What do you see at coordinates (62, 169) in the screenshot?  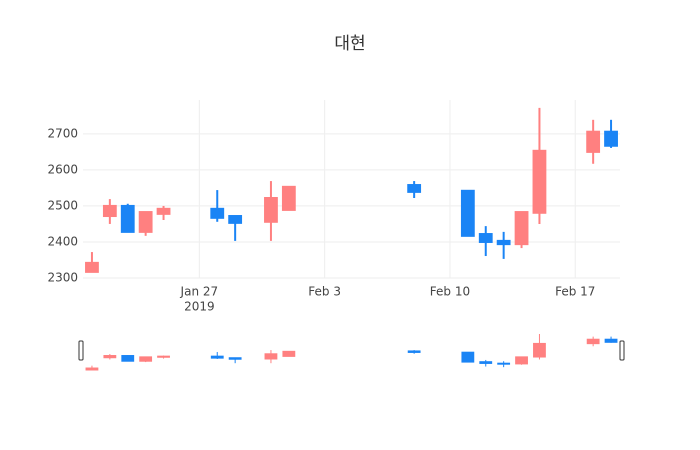 I see `y-tick-label: 2600` at bounding box center [62, 169].